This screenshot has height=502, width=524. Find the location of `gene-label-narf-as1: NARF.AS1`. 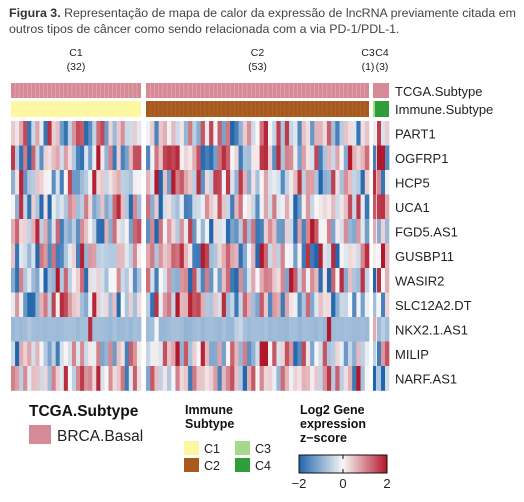

gene-label-narf-as1: NARF.AS1 is located at coordinates (426, 378).